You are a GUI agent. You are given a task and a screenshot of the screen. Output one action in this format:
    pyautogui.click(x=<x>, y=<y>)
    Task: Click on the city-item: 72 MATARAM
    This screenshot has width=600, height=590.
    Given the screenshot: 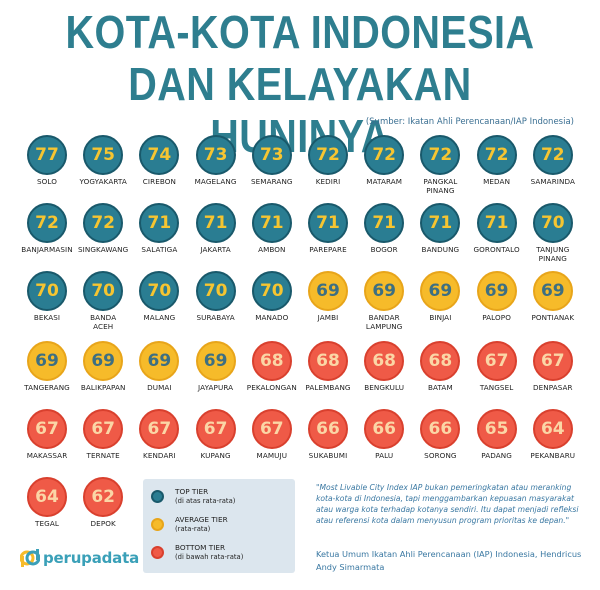 What is the action you would take?
    pyautogui.click(x=384, y=161)
    